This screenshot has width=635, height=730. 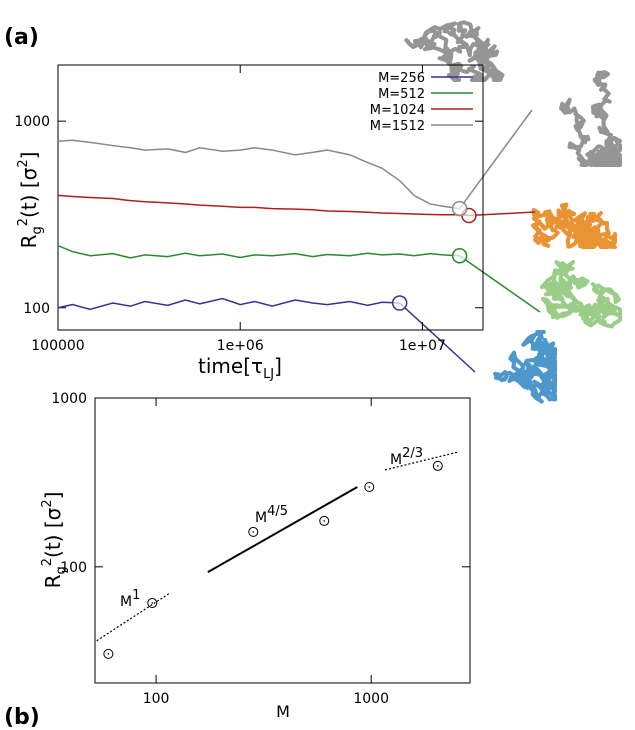 I want to click on x-tick-label: 1e+07, so click(x=422, y=346).